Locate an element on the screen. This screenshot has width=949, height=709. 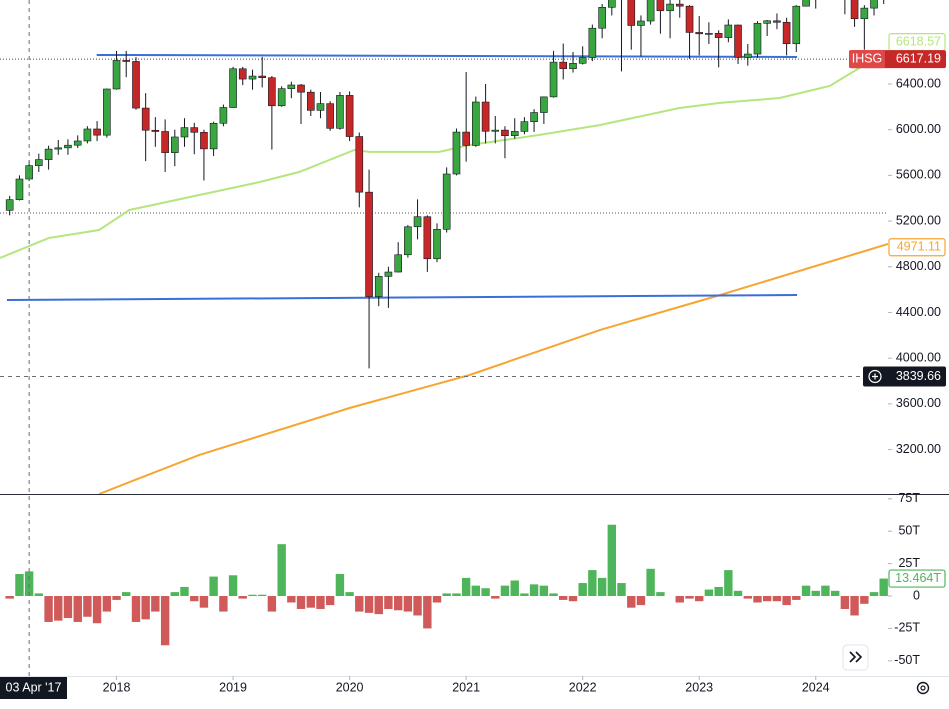
ma-value-box is located at coordinates (917, 247).